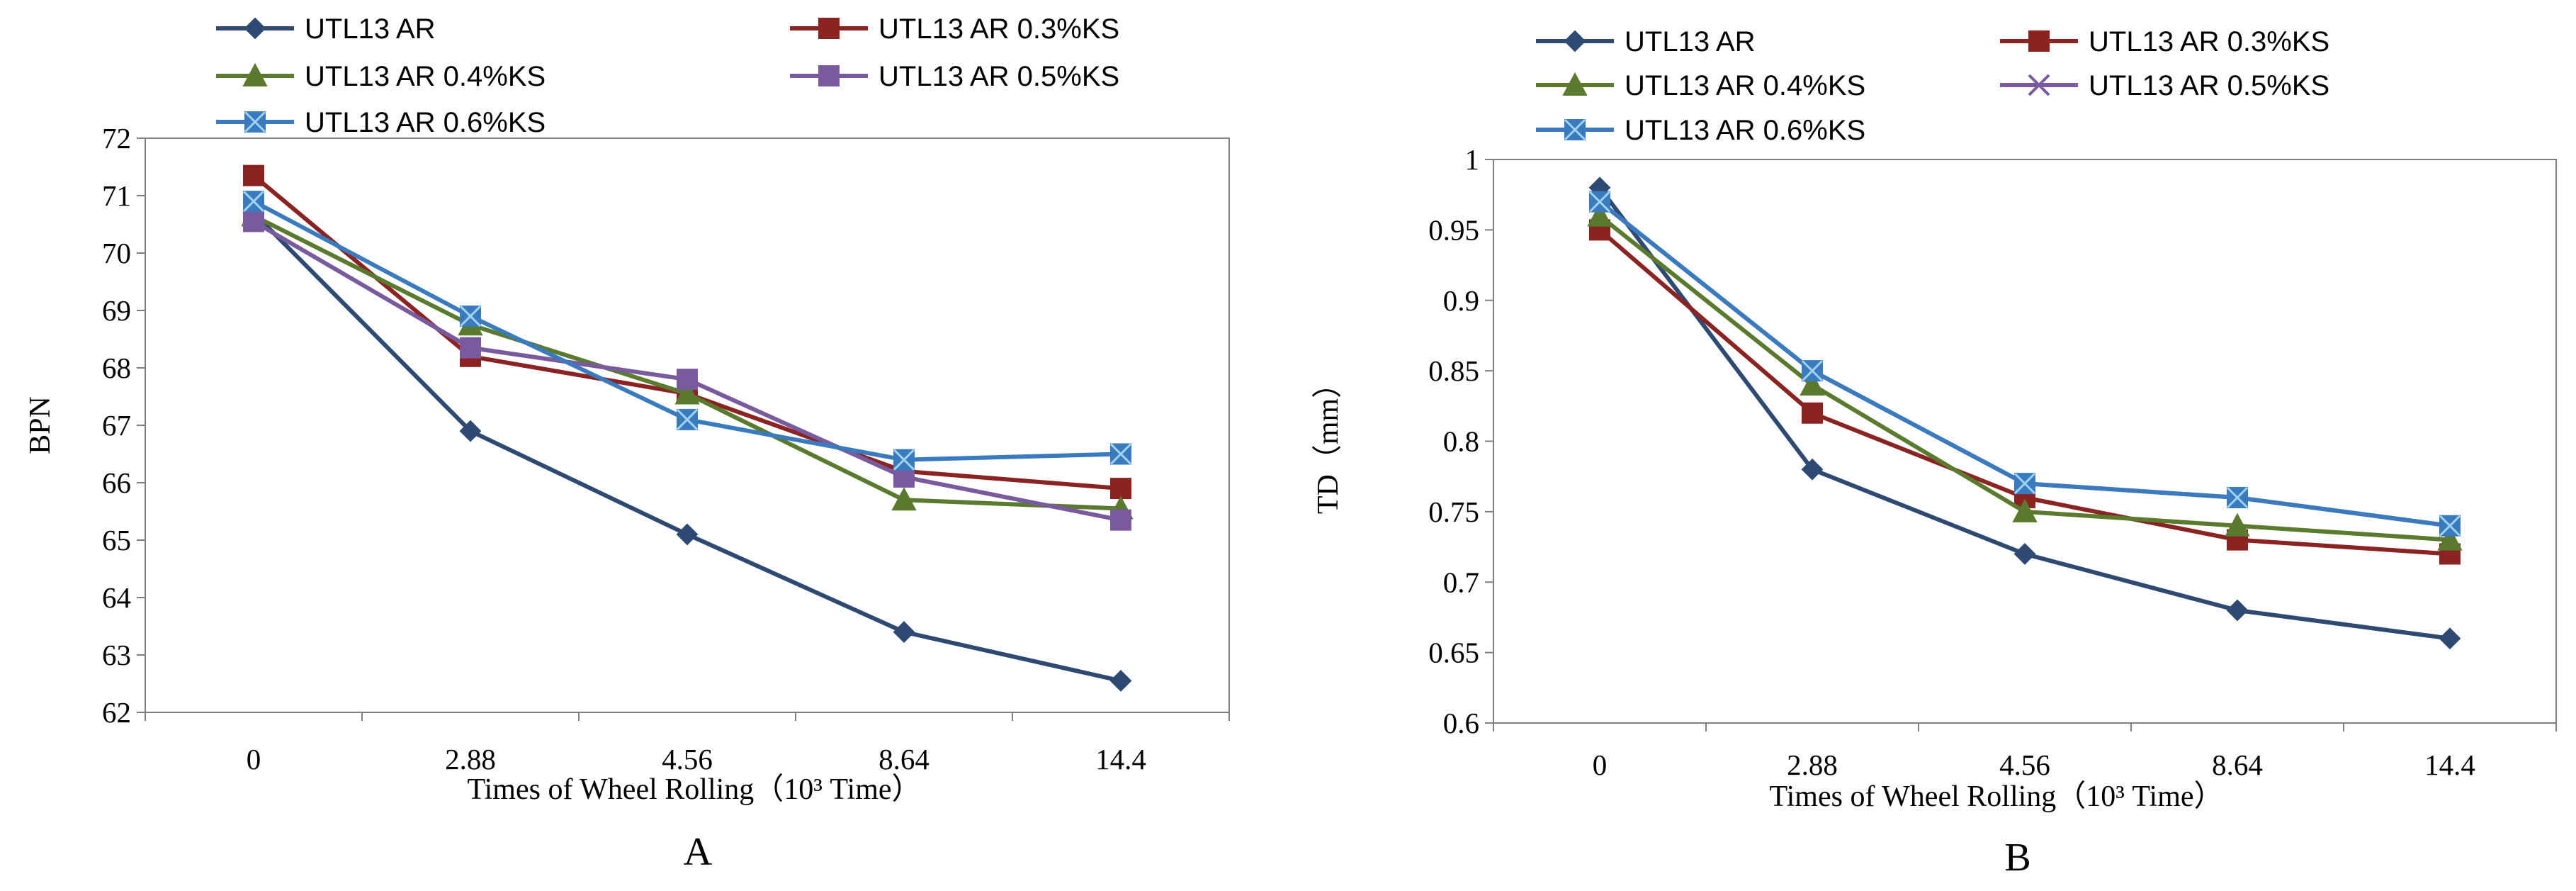 The width and height of the screenshot is (2576, 891). What do you see at coordinates (116, 310) in the screenshot?
I see `y-tick-label: 69` at bounding box center [116, 310].